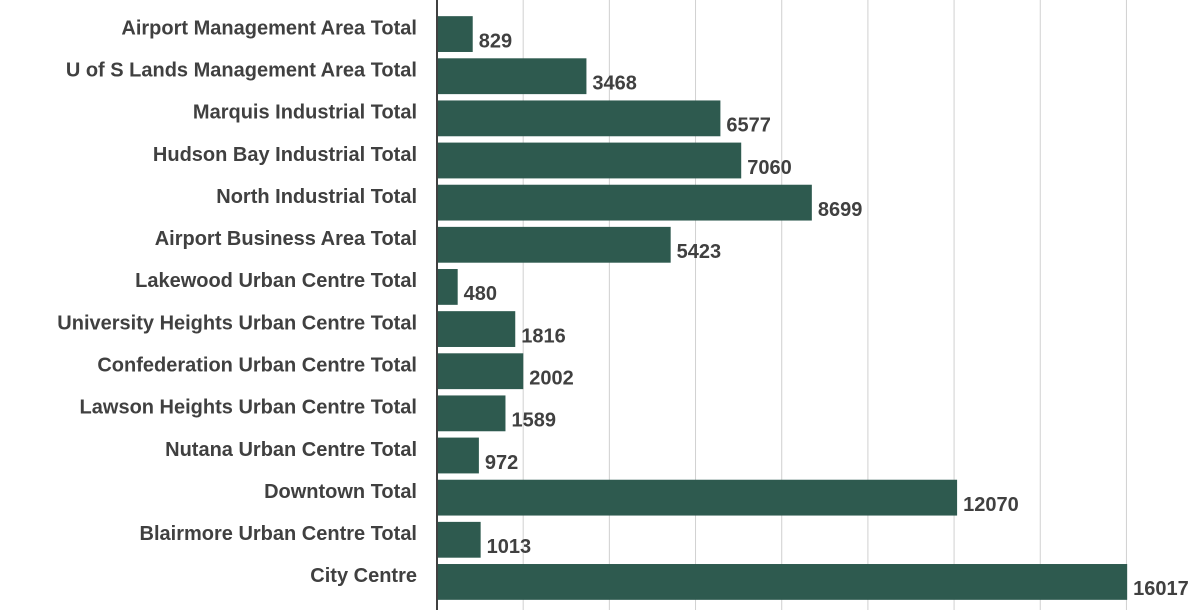 The height and width of the screenshot is (610, 1204). I want to click on y-tick-label: Marquis Industrial Total, so click(305, 113).